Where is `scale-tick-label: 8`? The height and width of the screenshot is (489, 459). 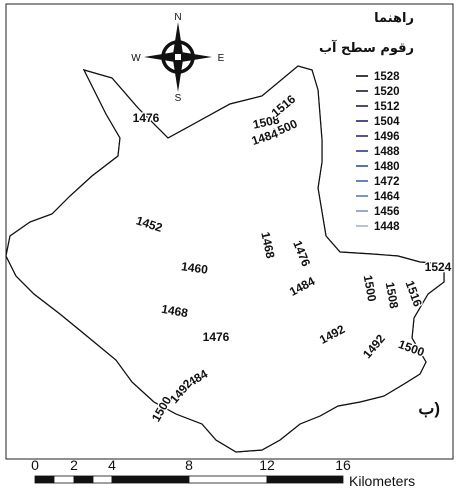 scale-tick-label: 8 is located at coordinates (189, 465).